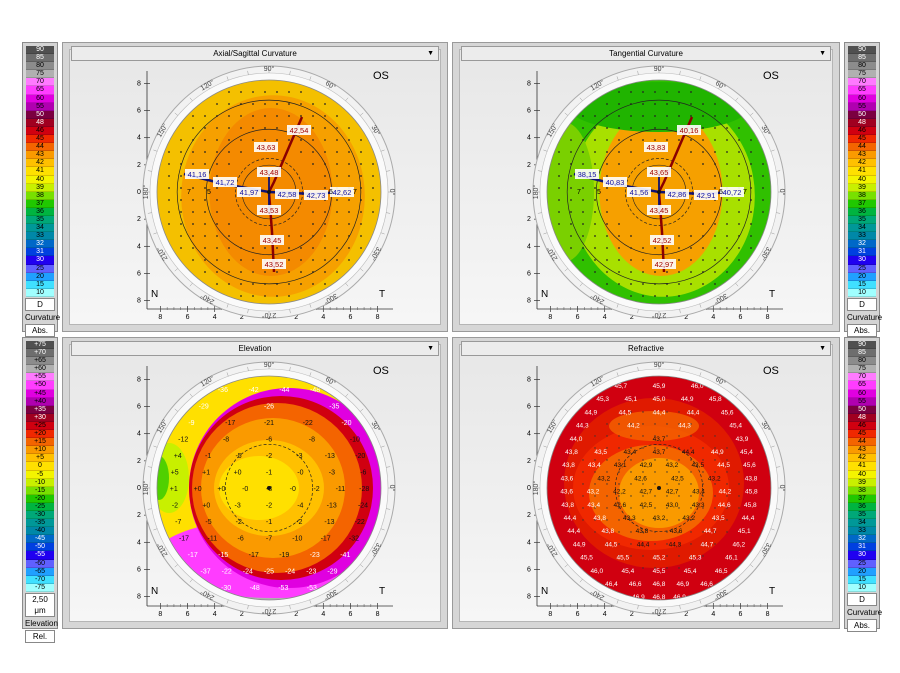 This screenshot has width=900, height=673. Describe the element at coordinates (682, 584) in the screenshot. I see `refractive-value: 46,9` at that location.